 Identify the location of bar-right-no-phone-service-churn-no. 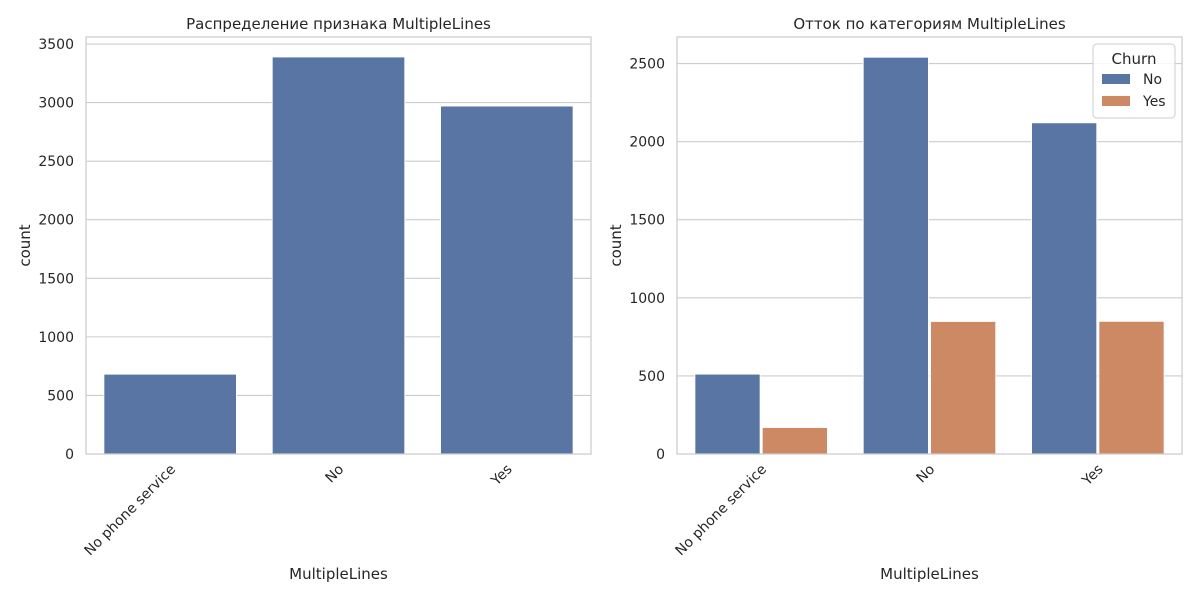
(727, 414).